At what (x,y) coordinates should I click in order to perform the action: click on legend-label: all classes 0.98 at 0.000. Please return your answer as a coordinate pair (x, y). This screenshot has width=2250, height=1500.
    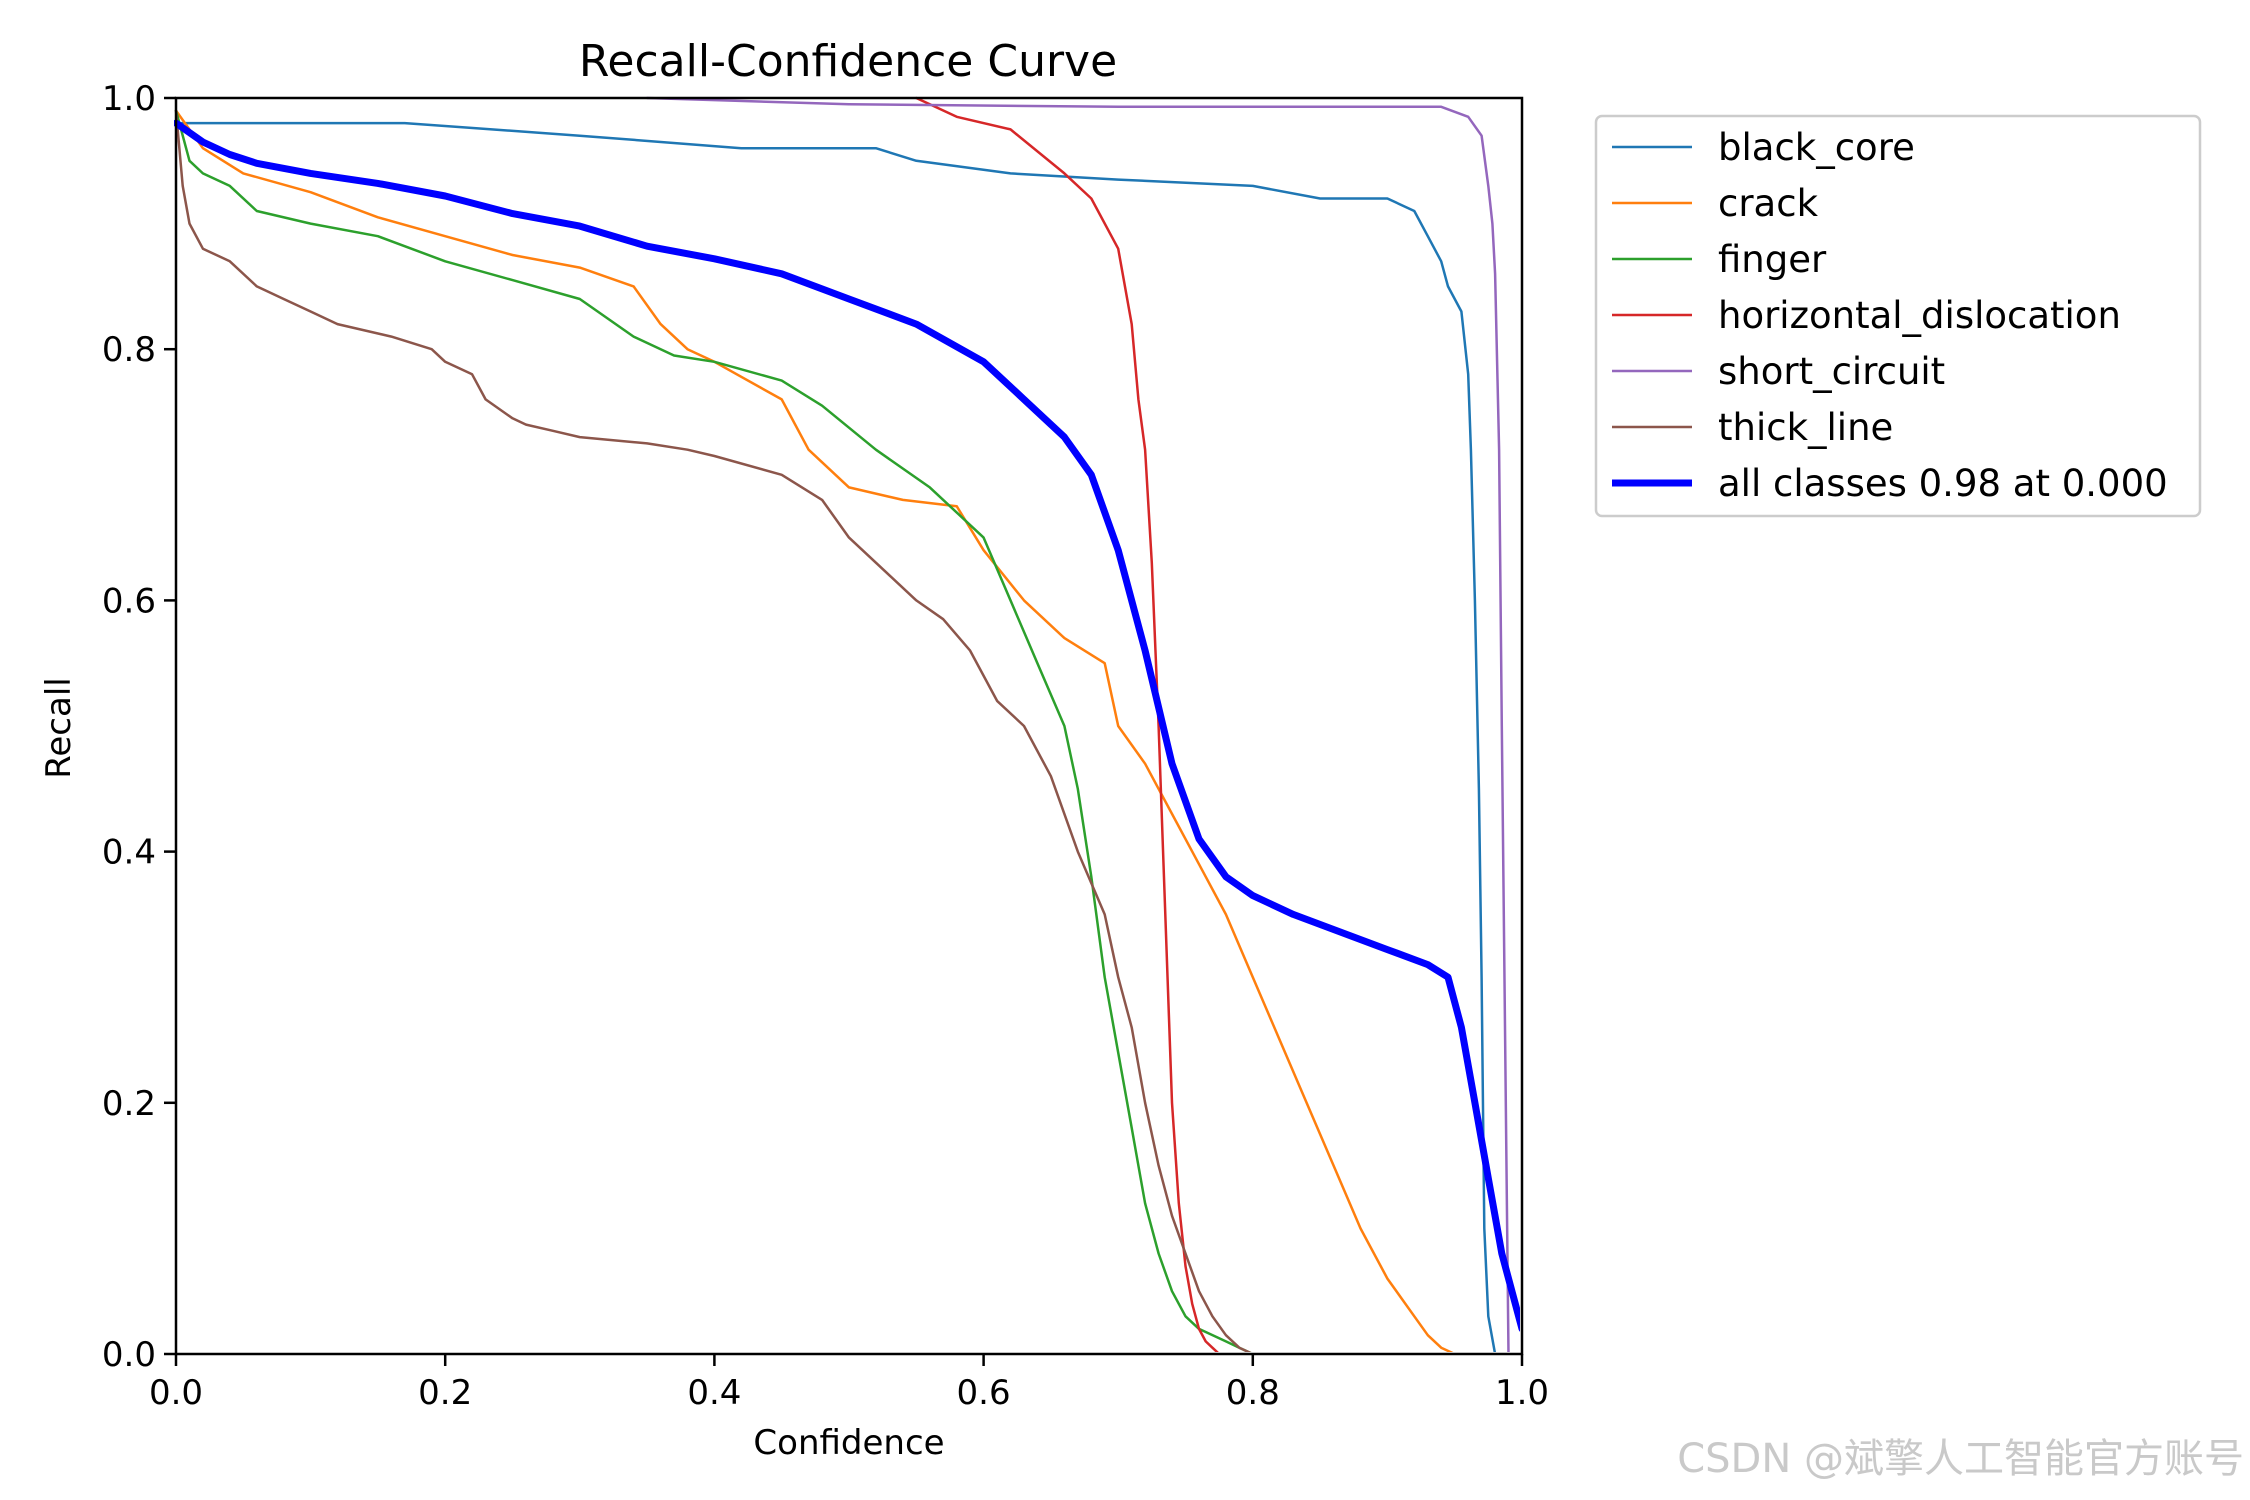
    Looking at the image, I should click on (1943, 483).